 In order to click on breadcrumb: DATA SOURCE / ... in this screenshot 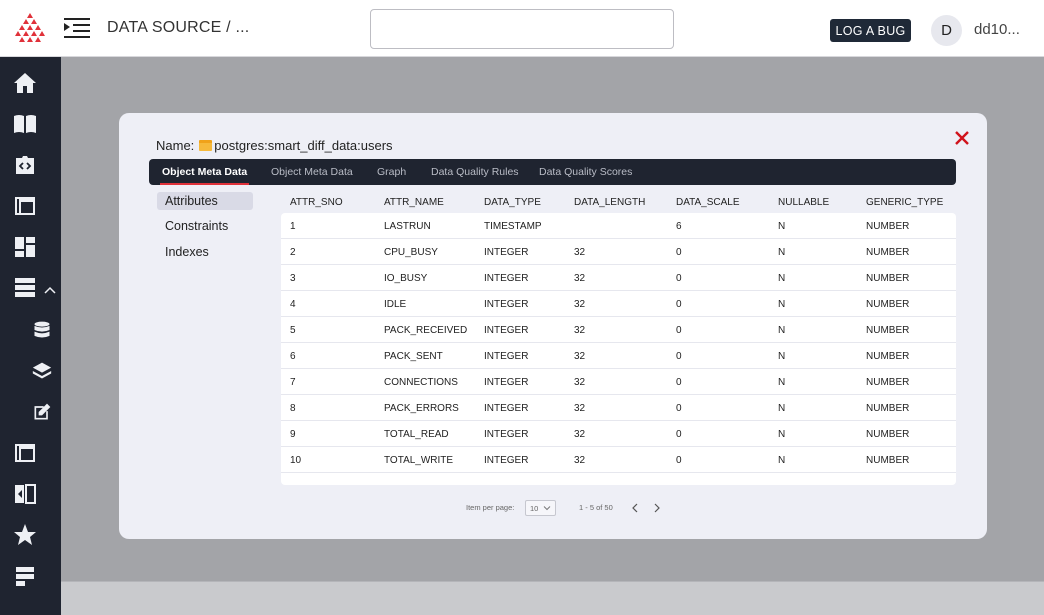, I will do `click(178, 27)`.